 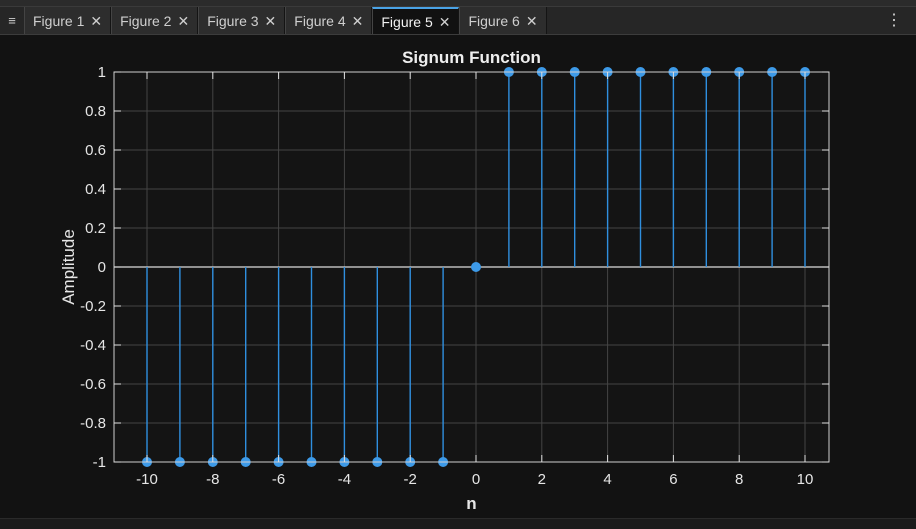 I want to click on y-axis-label: Amplitude, so click(x=68, y=267).